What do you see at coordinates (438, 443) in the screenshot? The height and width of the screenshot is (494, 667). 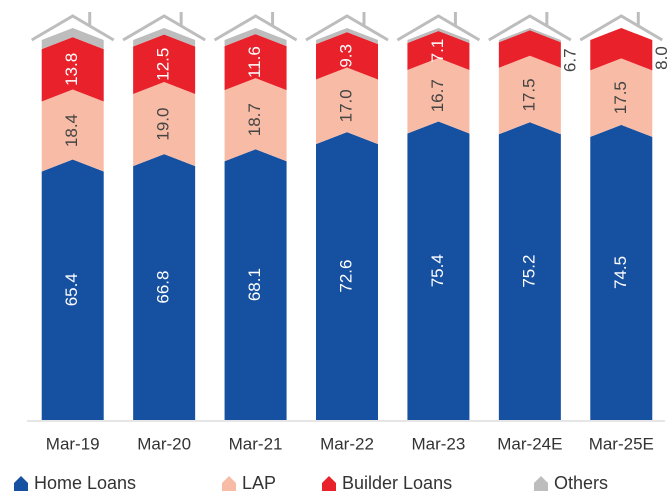 I see `x-tick-label: Mar-23` at bounding box center [438, 443].